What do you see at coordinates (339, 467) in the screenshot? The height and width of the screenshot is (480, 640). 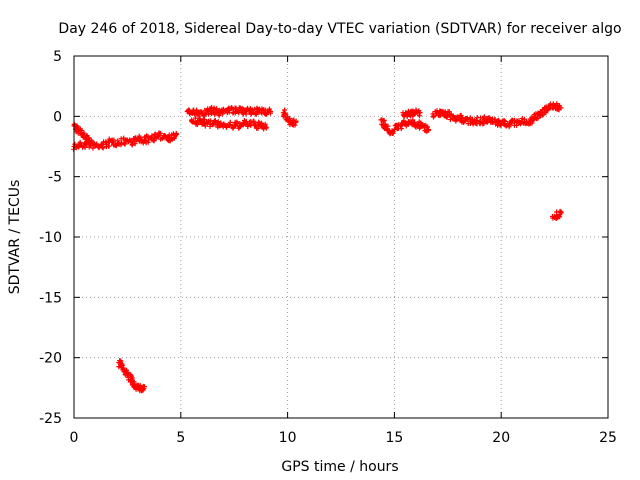 I see `x-axis-label: GPS time / hours` at bounding box center [339, 467].